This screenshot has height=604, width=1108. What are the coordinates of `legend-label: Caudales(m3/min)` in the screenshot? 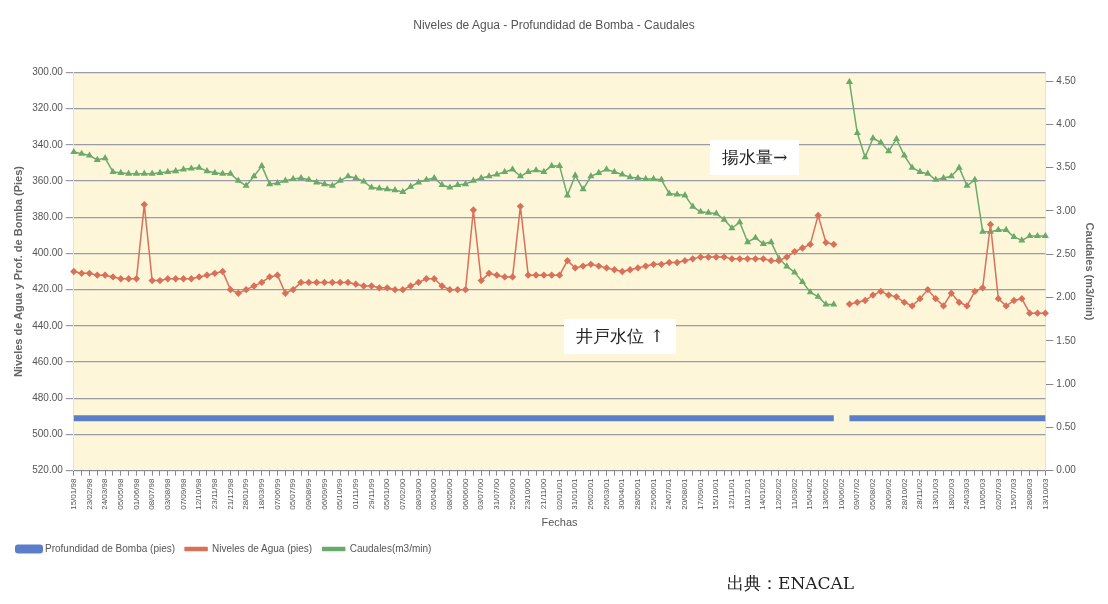 It's located at (390, 548).